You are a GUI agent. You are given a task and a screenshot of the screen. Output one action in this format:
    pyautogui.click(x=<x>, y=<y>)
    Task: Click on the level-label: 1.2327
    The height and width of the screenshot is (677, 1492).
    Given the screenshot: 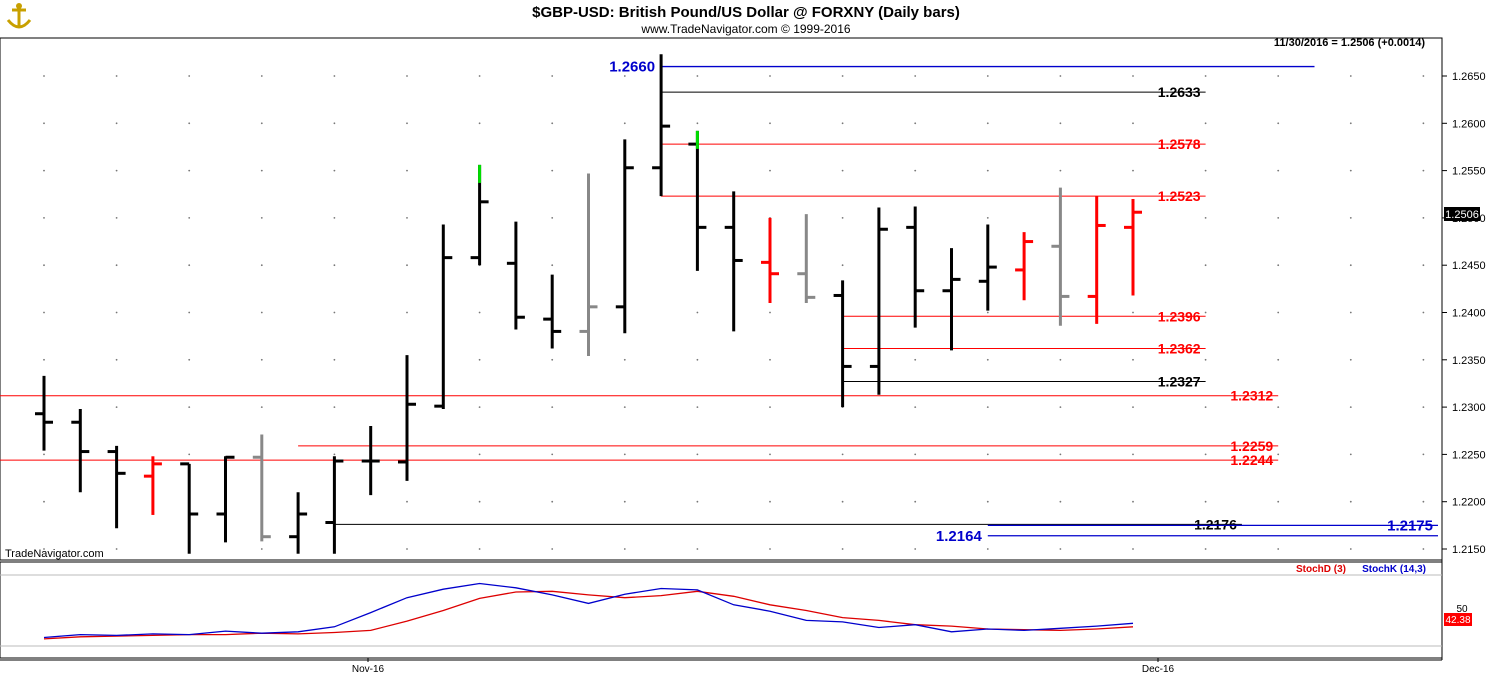 What is the action you would take?
    pyautogui.click(x=1179, y=382)
    